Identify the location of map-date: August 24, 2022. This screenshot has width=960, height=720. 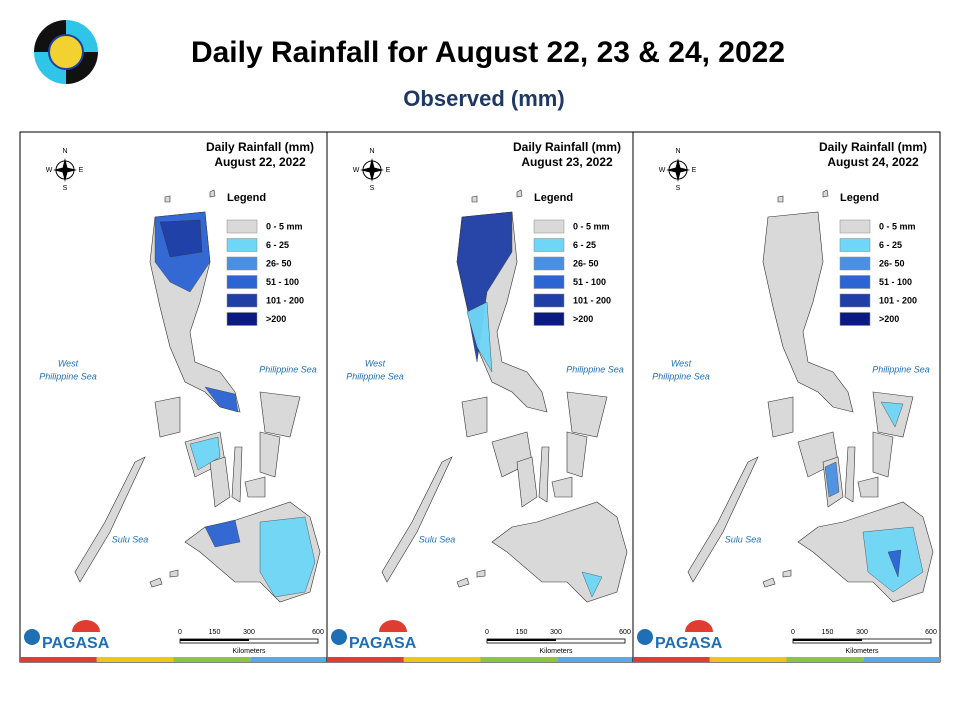
(873, 162).